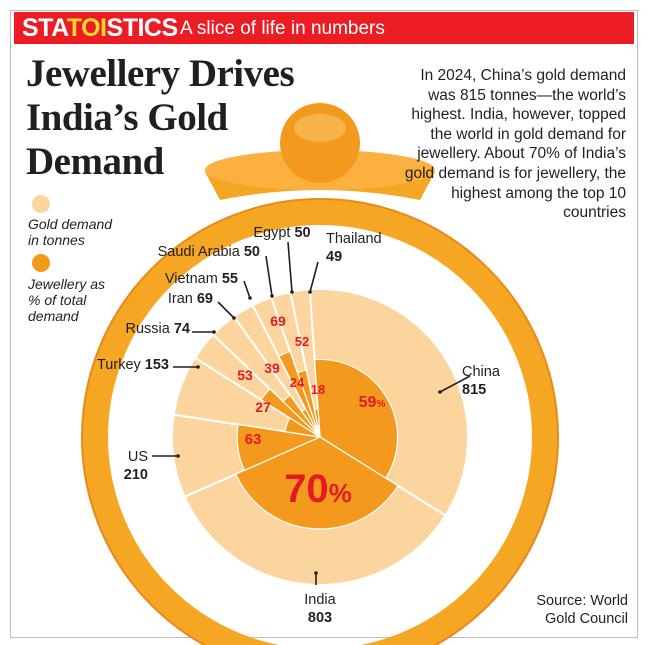 The width and height of the screenshot is (653, 645). I want to click on leader-dot-us, so click(178, 456).